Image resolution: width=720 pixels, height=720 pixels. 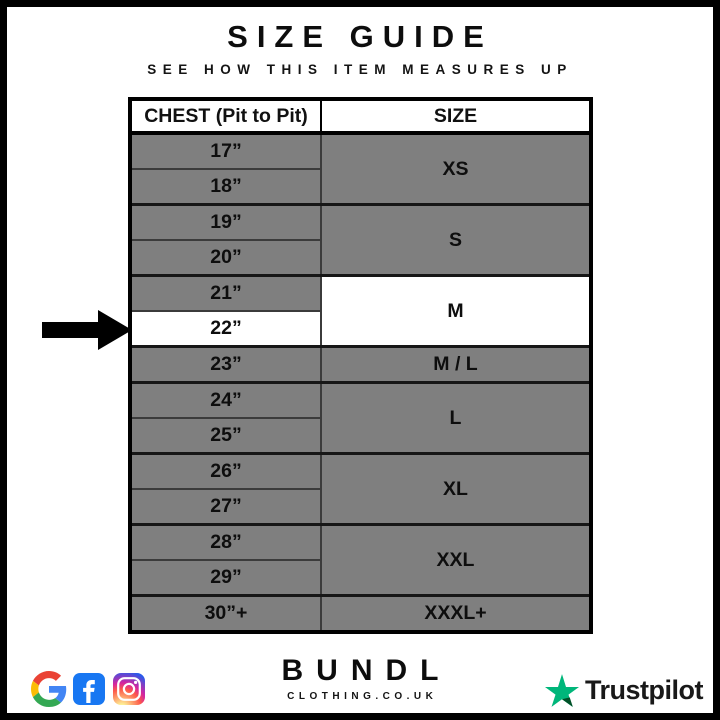 What do you see at coordinates (225, 329) in the screenshot?
I see `chest-cell: 22”` at bounding box center [225, 329].